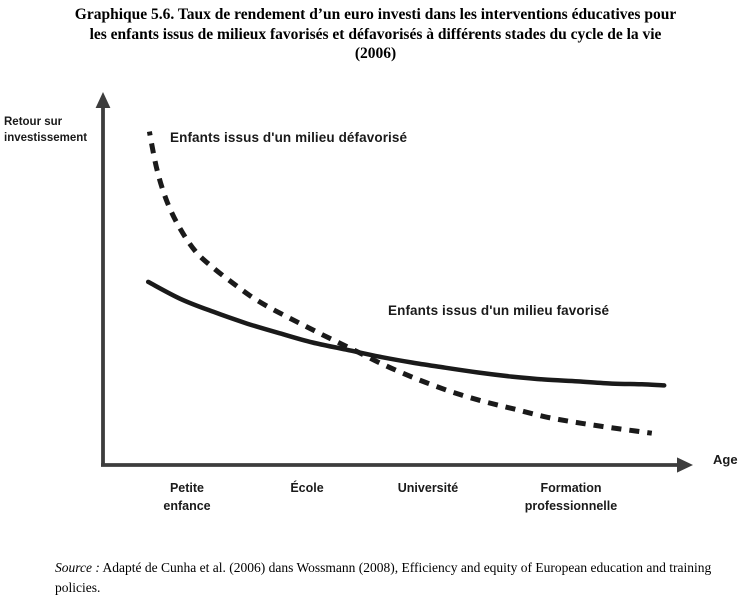  Describe the element at coordinates (307, 488) in the screenshot. I see `x-category-school: École` at that location.